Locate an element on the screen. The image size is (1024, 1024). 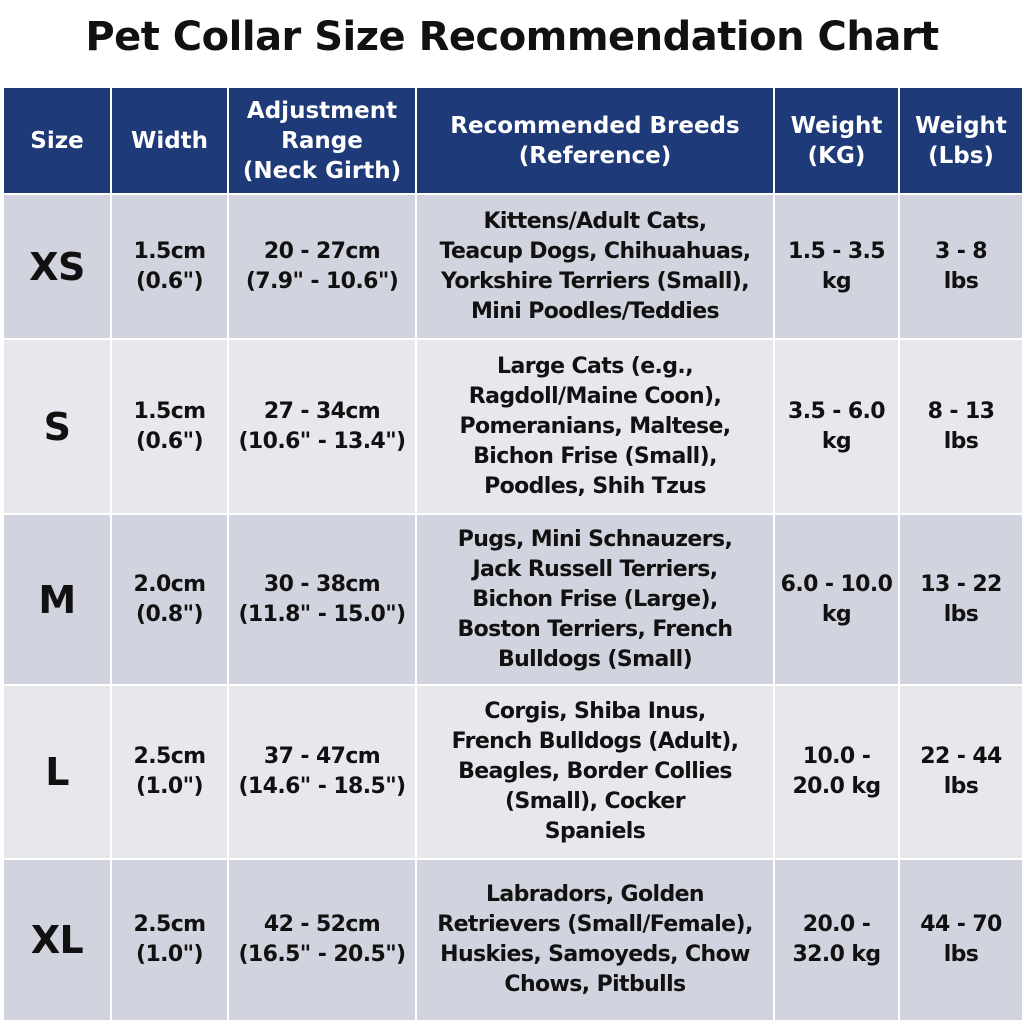
cell-line: 30 - 38cm is located at coordinates (322, 584).